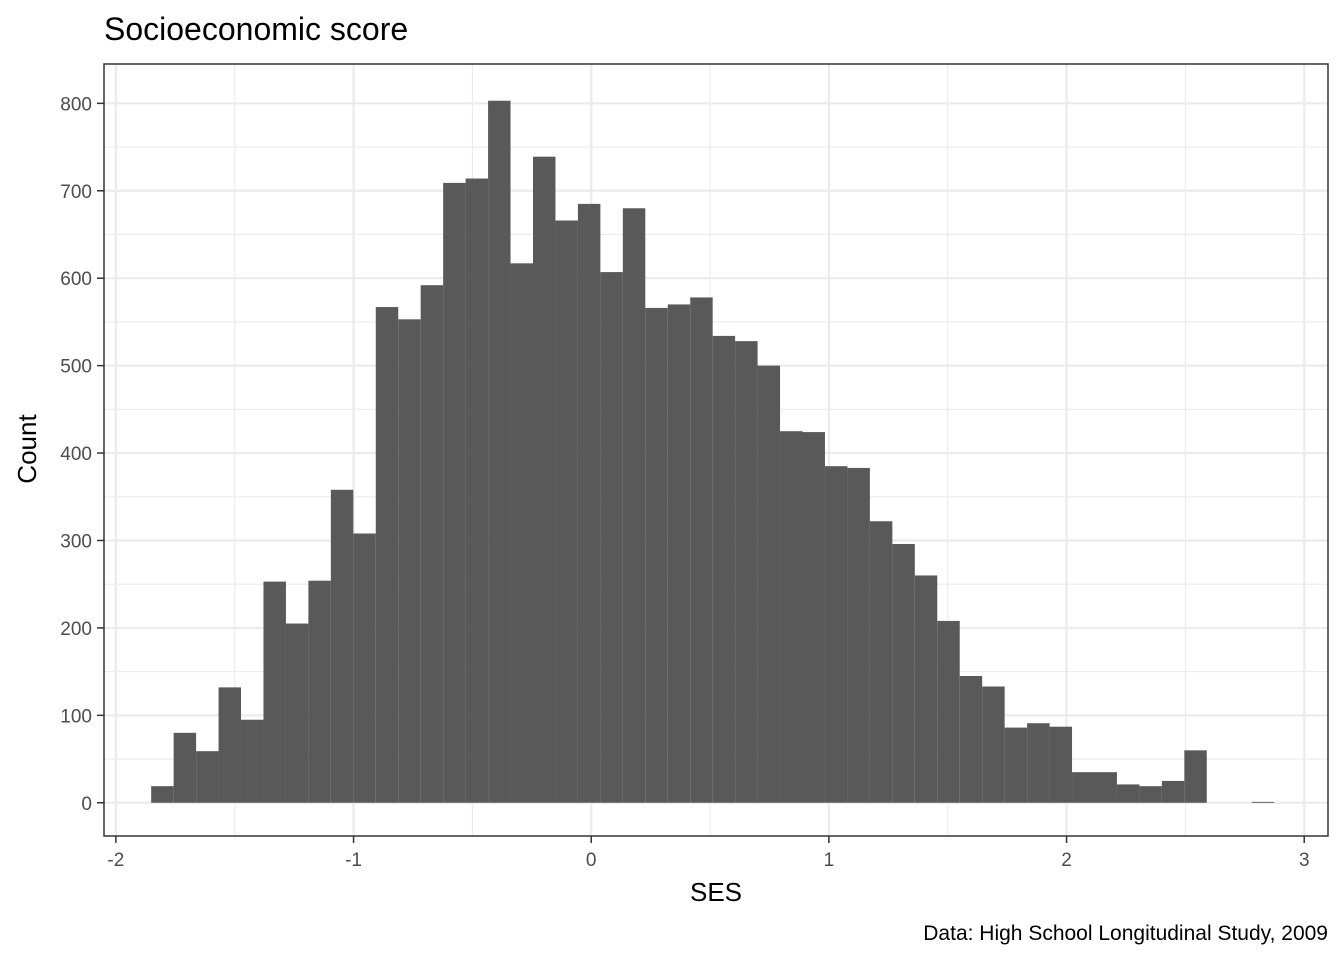  I want to click on y-tick-label: 600, so click(76, 279).